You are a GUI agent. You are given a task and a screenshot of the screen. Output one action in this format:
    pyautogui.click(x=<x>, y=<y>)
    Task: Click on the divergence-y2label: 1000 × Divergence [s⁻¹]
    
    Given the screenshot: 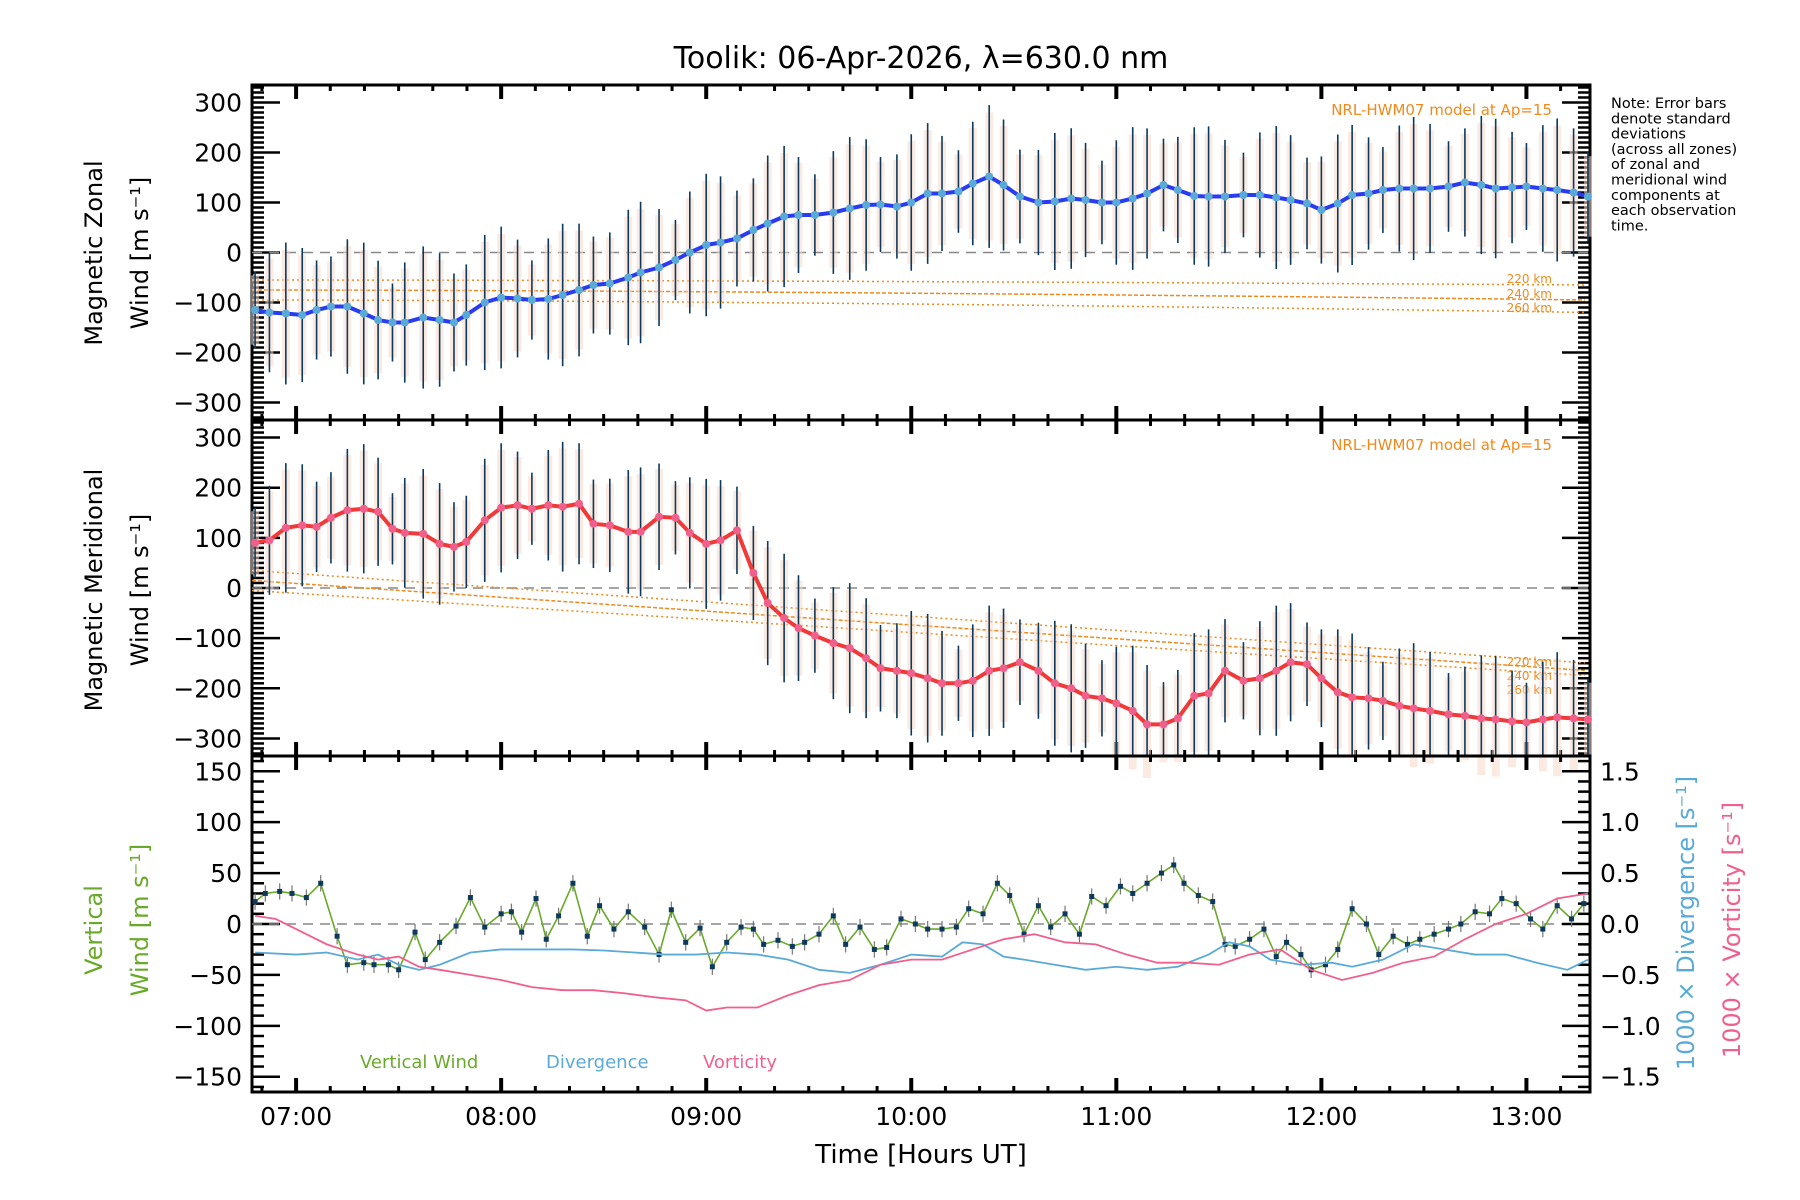 What is the action you would take?
    pyautogui.click(x=1686, y=923)
    